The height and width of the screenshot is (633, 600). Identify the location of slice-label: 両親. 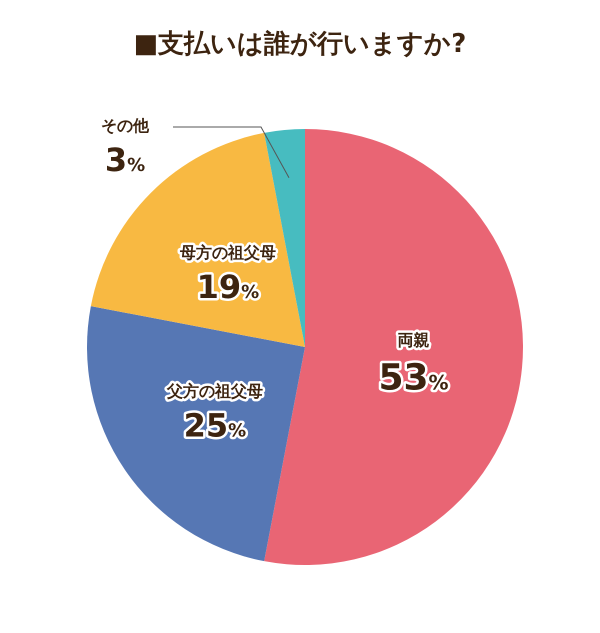
(414, 340).